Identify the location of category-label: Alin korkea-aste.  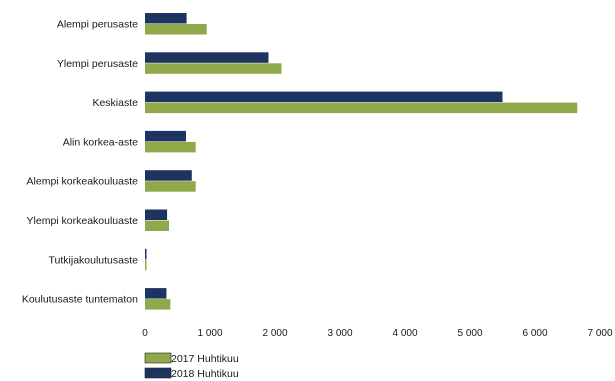
(100, 142).